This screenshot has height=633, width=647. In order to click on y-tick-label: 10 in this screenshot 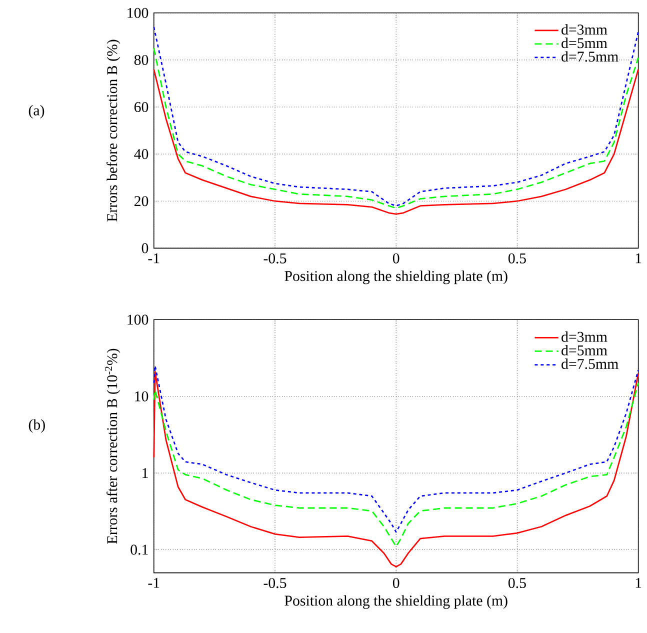, I will do `click(141, 396)`.